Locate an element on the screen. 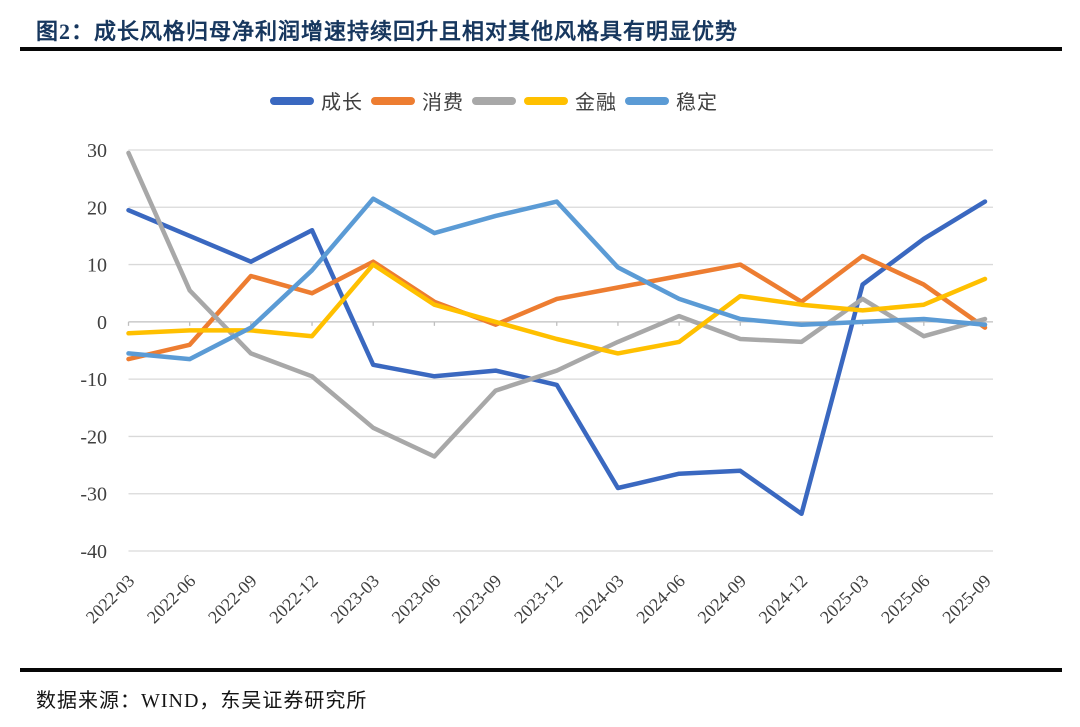  y-axis-label--10: -10 is located at coordinates (93, 380).